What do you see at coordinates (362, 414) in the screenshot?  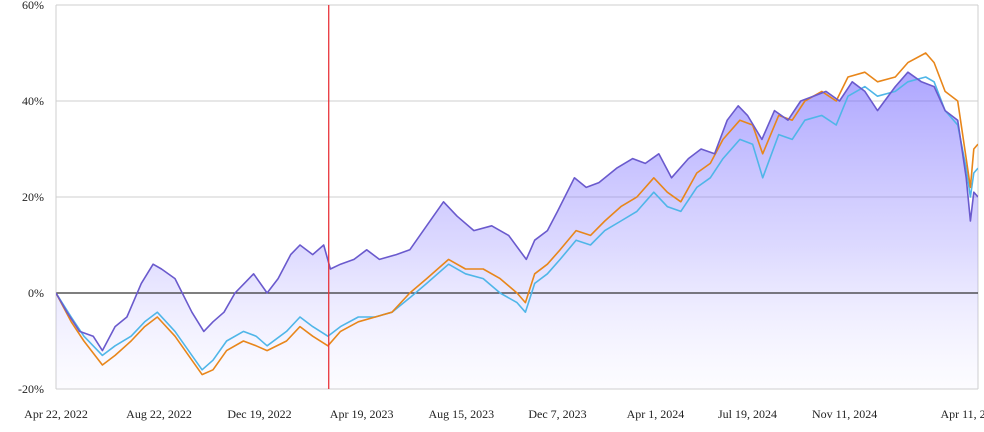 I see `x-tick-label: Apr 19, 2023` at bounding box center [362, 414].